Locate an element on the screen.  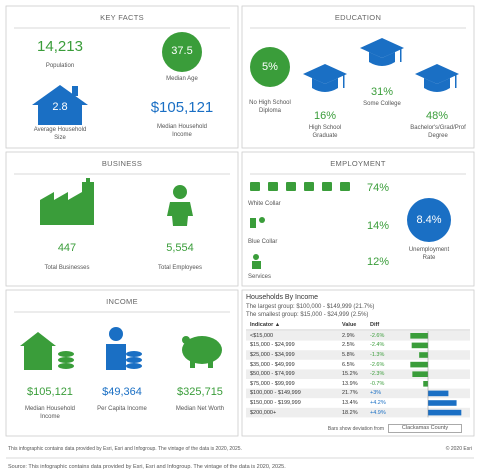
white-collar-label: White Collar is located at coordinates (264, 204).